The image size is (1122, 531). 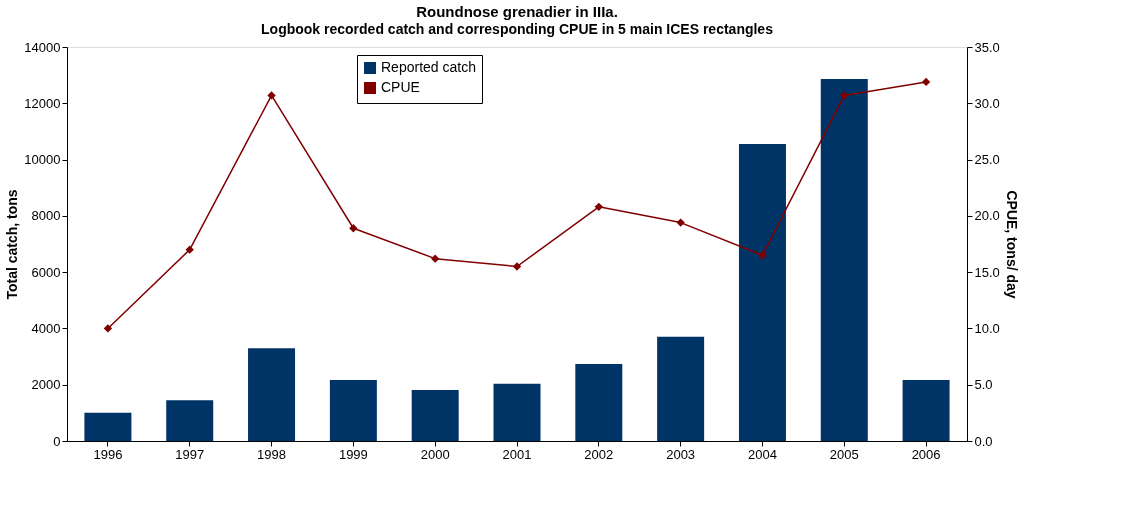 What do you see at coordinates (681, 454) in the screenshot?
I see `x-tick-label: 2003` at bounding box center [681, 454].